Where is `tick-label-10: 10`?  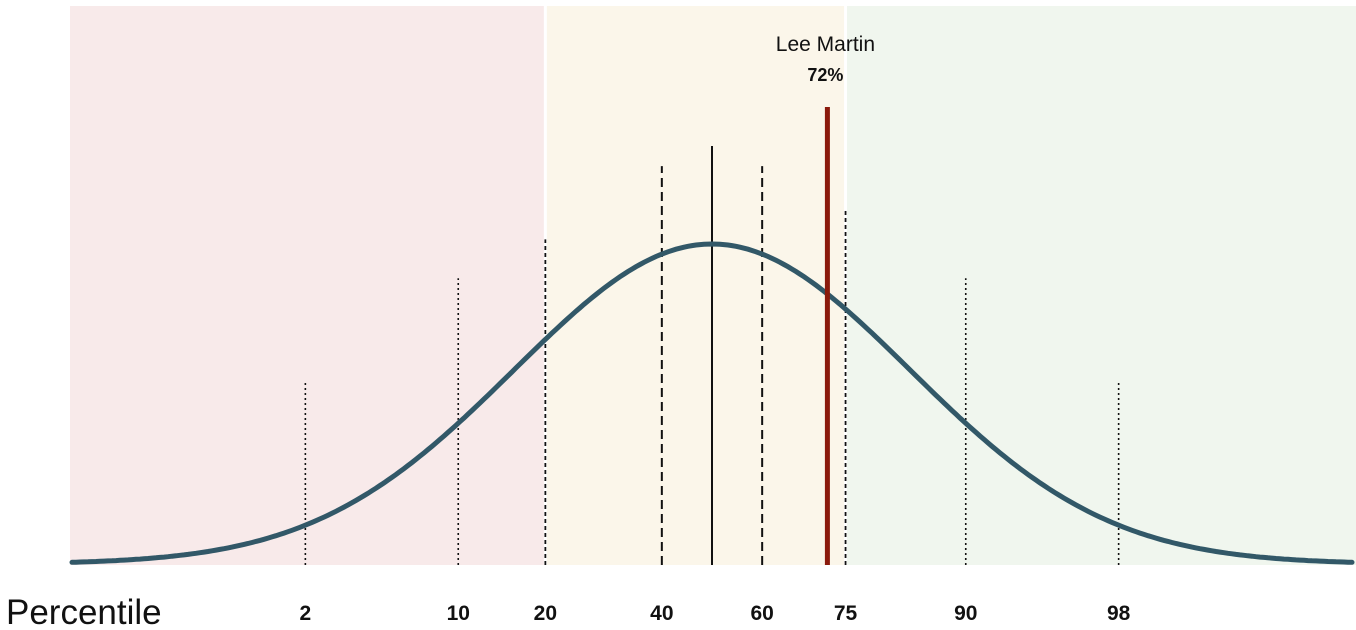 tick-label-10: 10 is located at coordinates (458, 613).